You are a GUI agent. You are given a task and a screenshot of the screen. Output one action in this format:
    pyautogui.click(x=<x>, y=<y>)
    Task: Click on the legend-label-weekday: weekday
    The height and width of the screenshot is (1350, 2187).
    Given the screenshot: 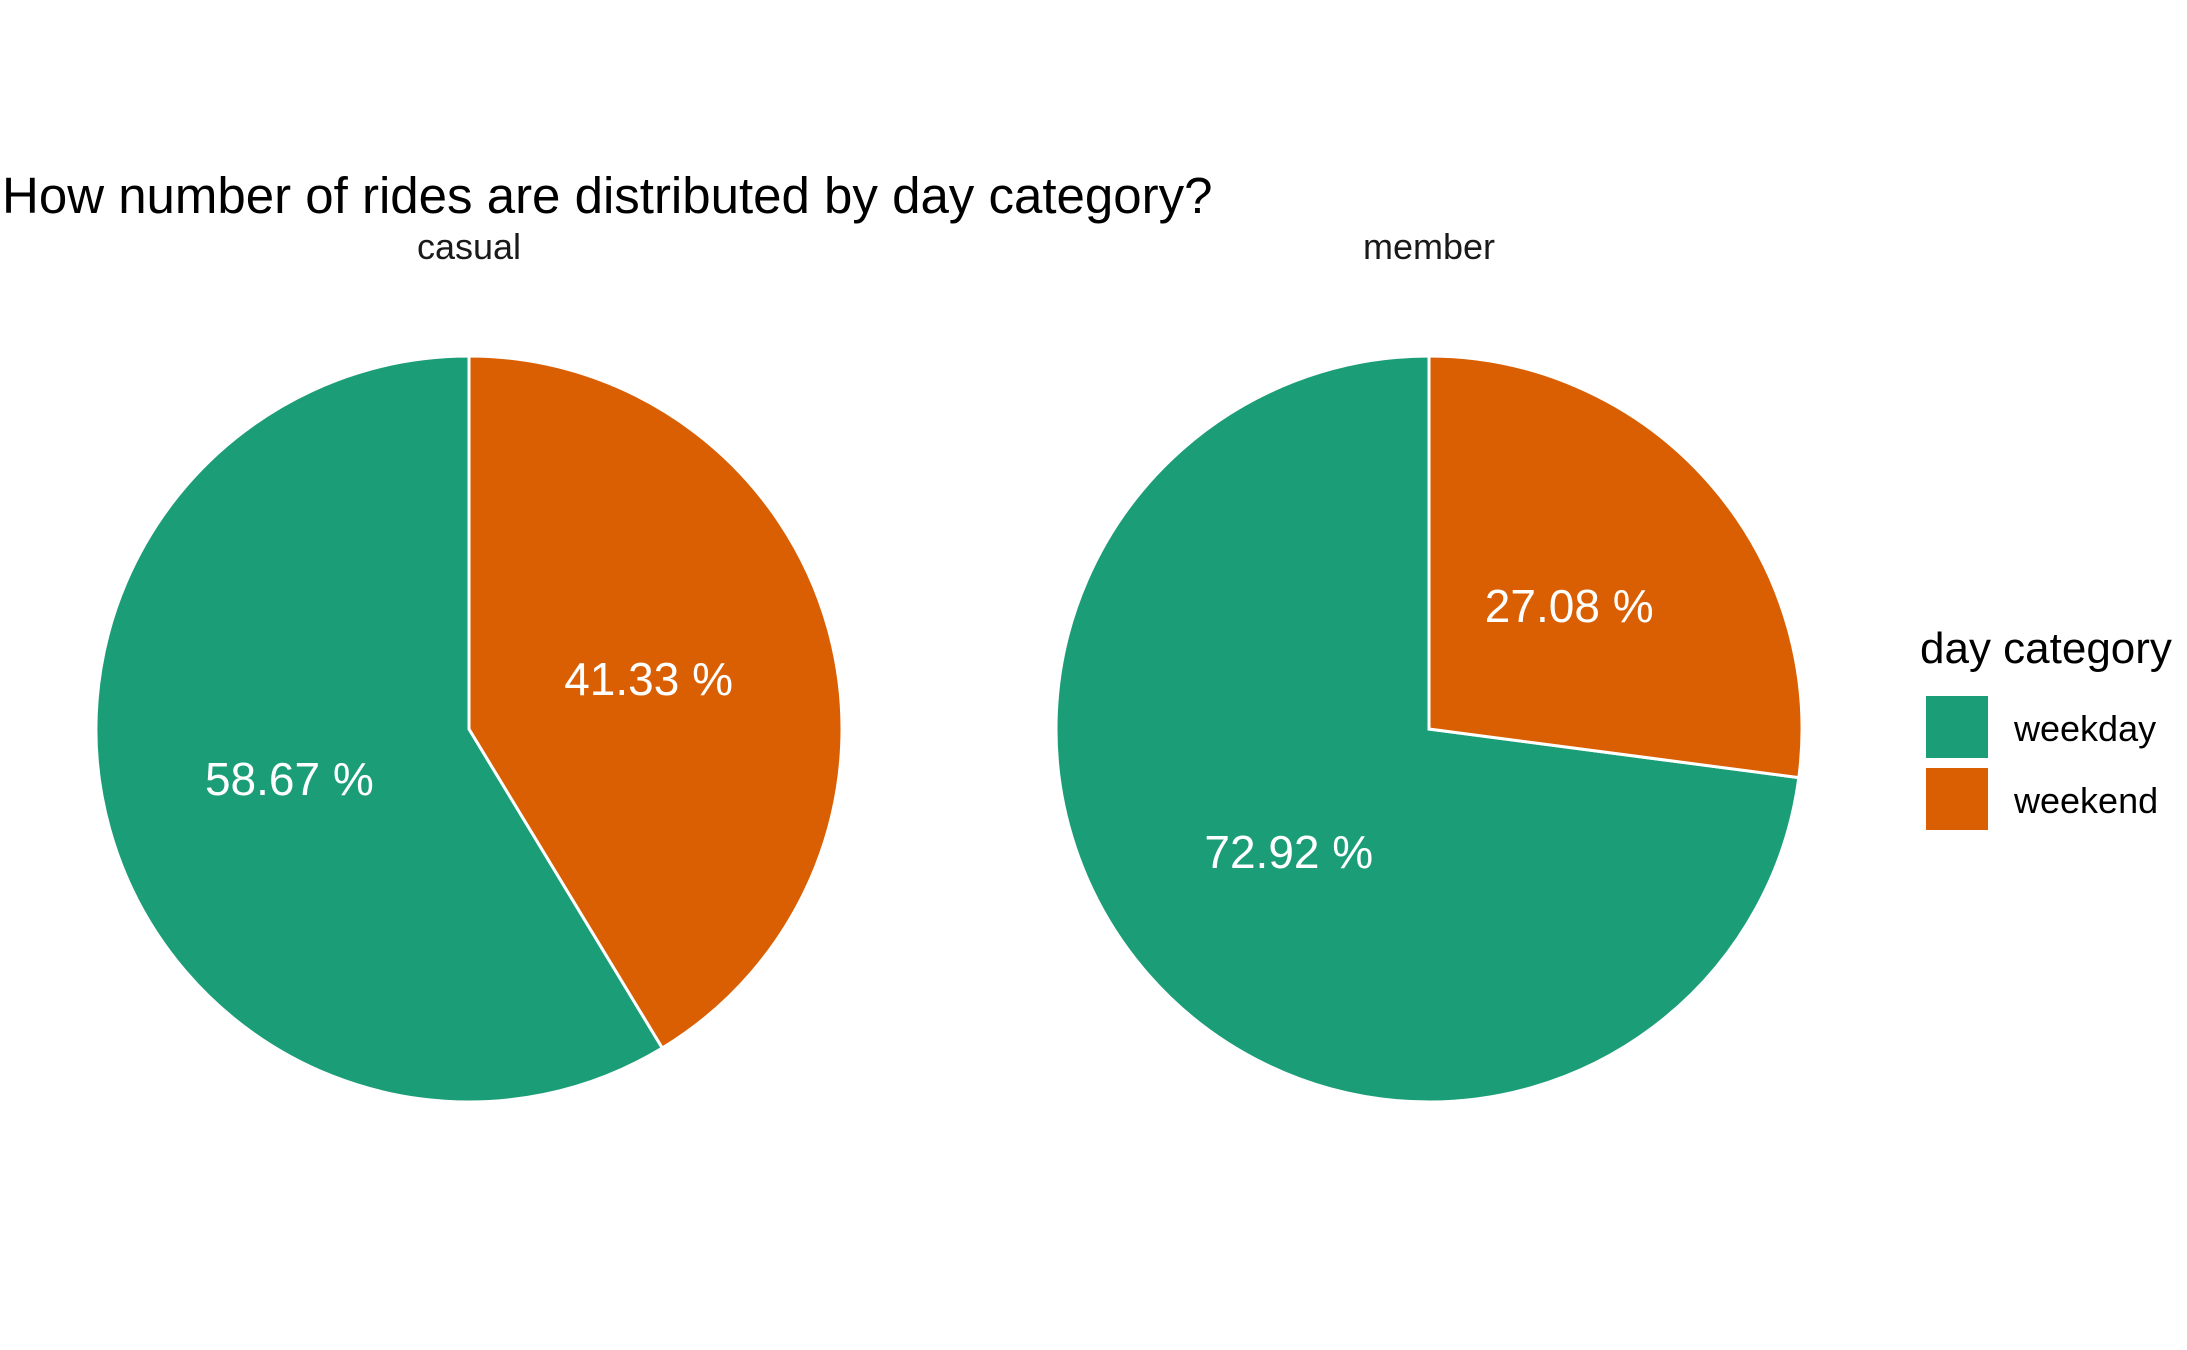 What is the action you would take?
    pyautogui.click(x=2084, y=728)
    